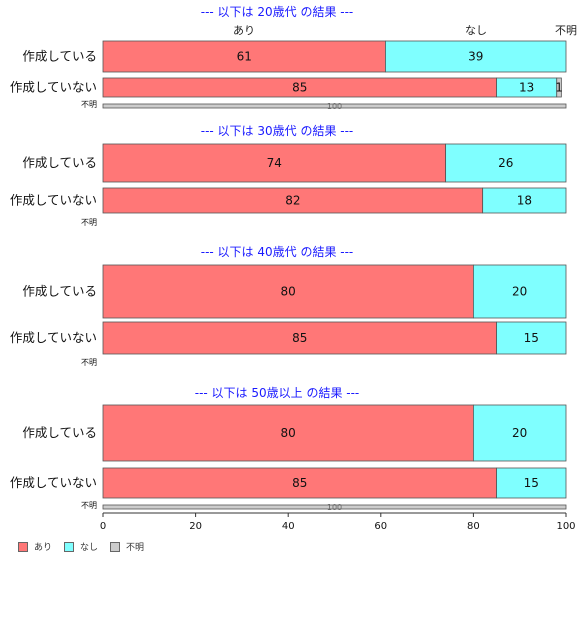 The height and width of the screenshot is (636, 580). I want to click on x-tick-label-3: 60, so click(380, 525).